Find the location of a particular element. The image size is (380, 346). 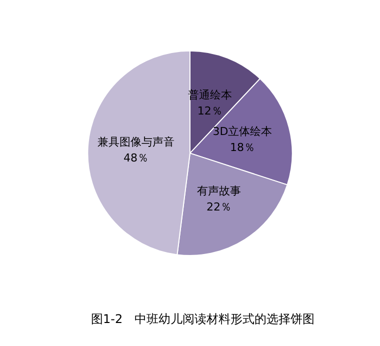

data-label: 22％ is located at coordinates (219, 207).